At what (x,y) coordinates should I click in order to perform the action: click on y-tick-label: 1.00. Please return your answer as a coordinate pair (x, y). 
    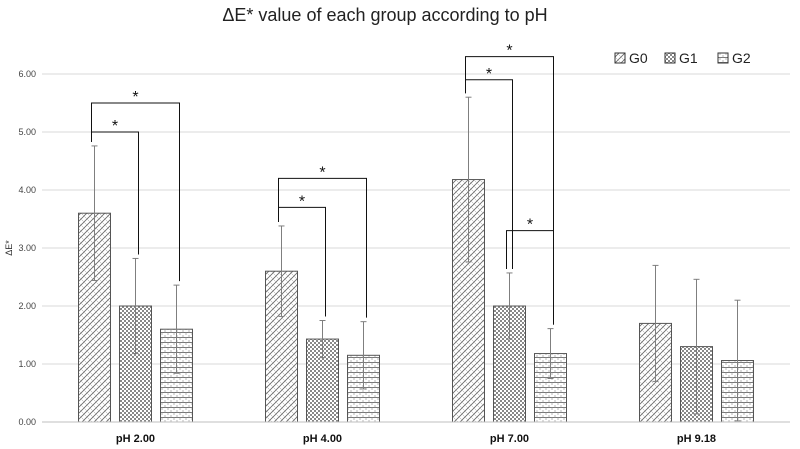
    Looking at the image, I should click on (27, 364).